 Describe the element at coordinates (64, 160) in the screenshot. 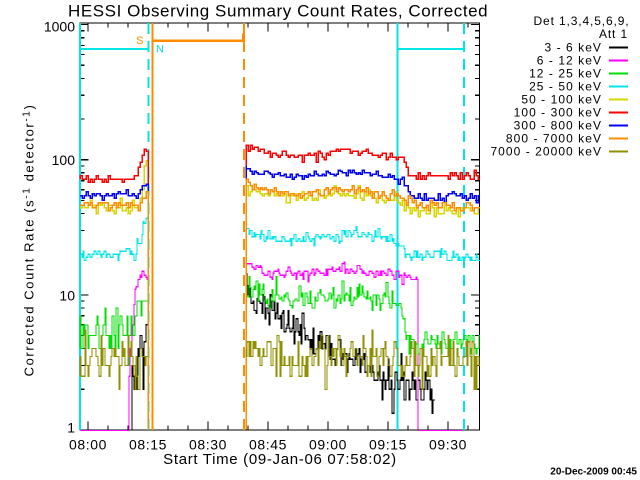

I see `svg-text: 100` at that location.